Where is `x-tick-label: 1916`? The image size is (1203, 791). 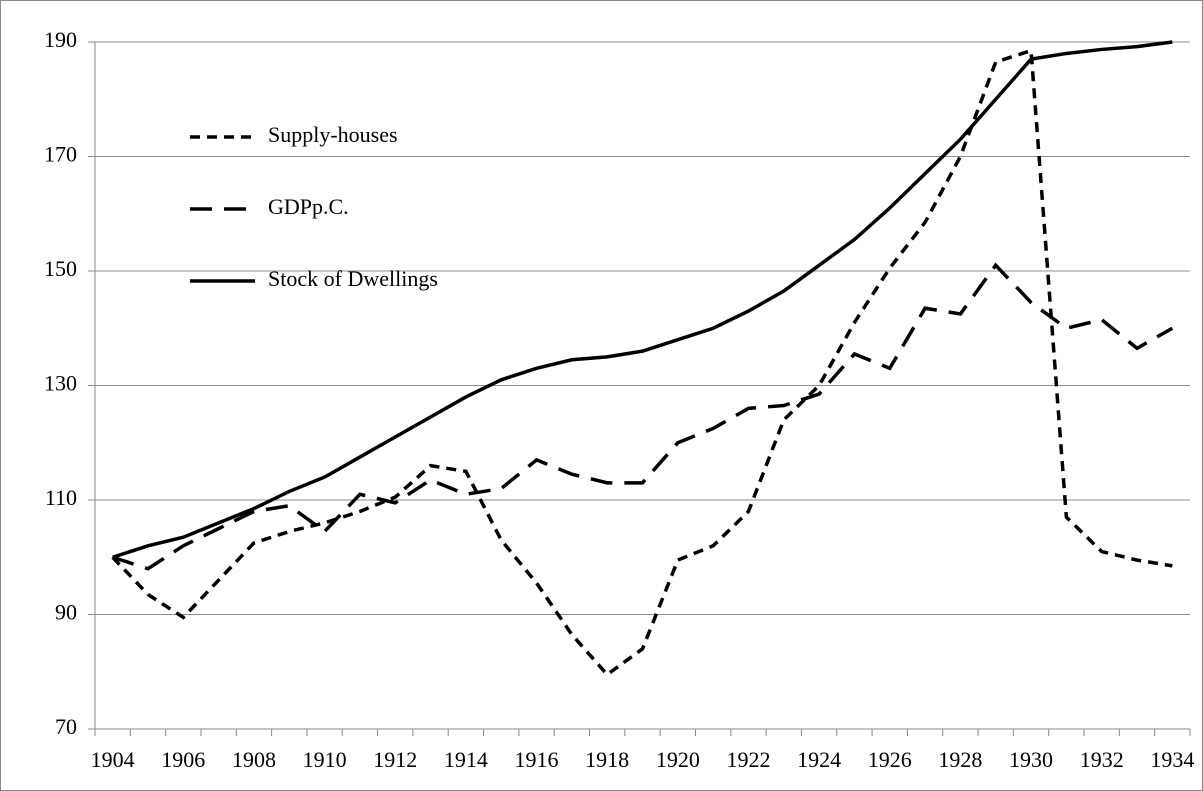 x-tick-label: 1916 is located at coordinates (537, 759).